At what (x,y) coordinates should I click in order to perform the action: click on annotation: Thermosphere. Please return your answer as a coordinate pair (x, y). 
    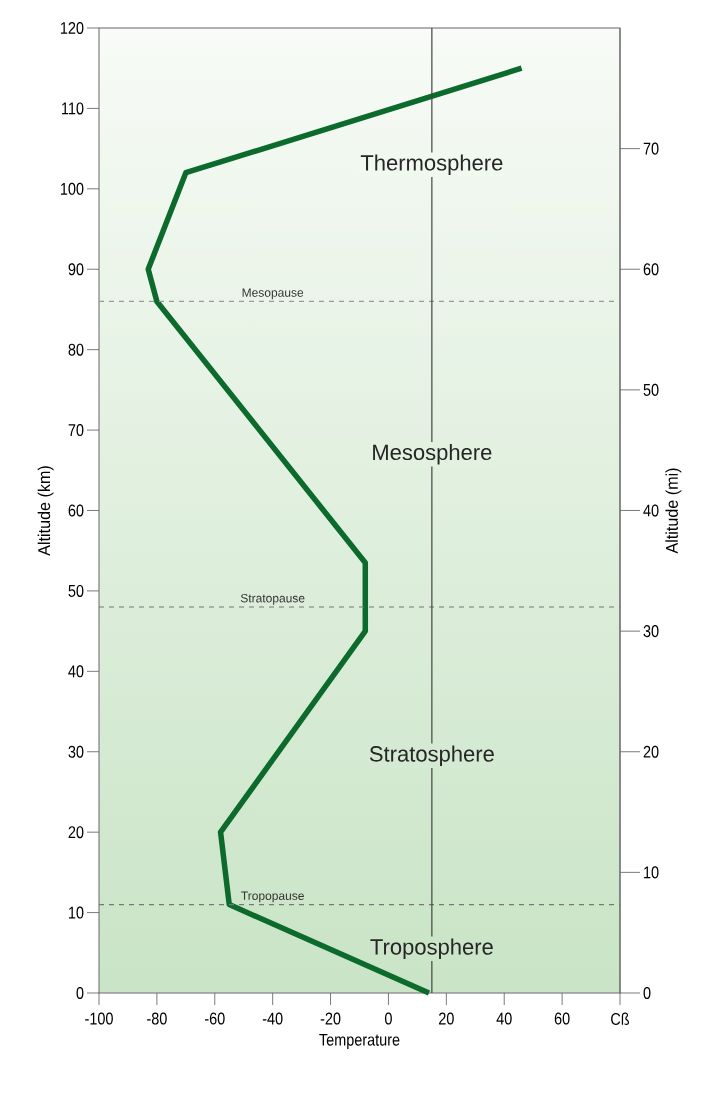
    Looking at the image, I should click on (431, 164).